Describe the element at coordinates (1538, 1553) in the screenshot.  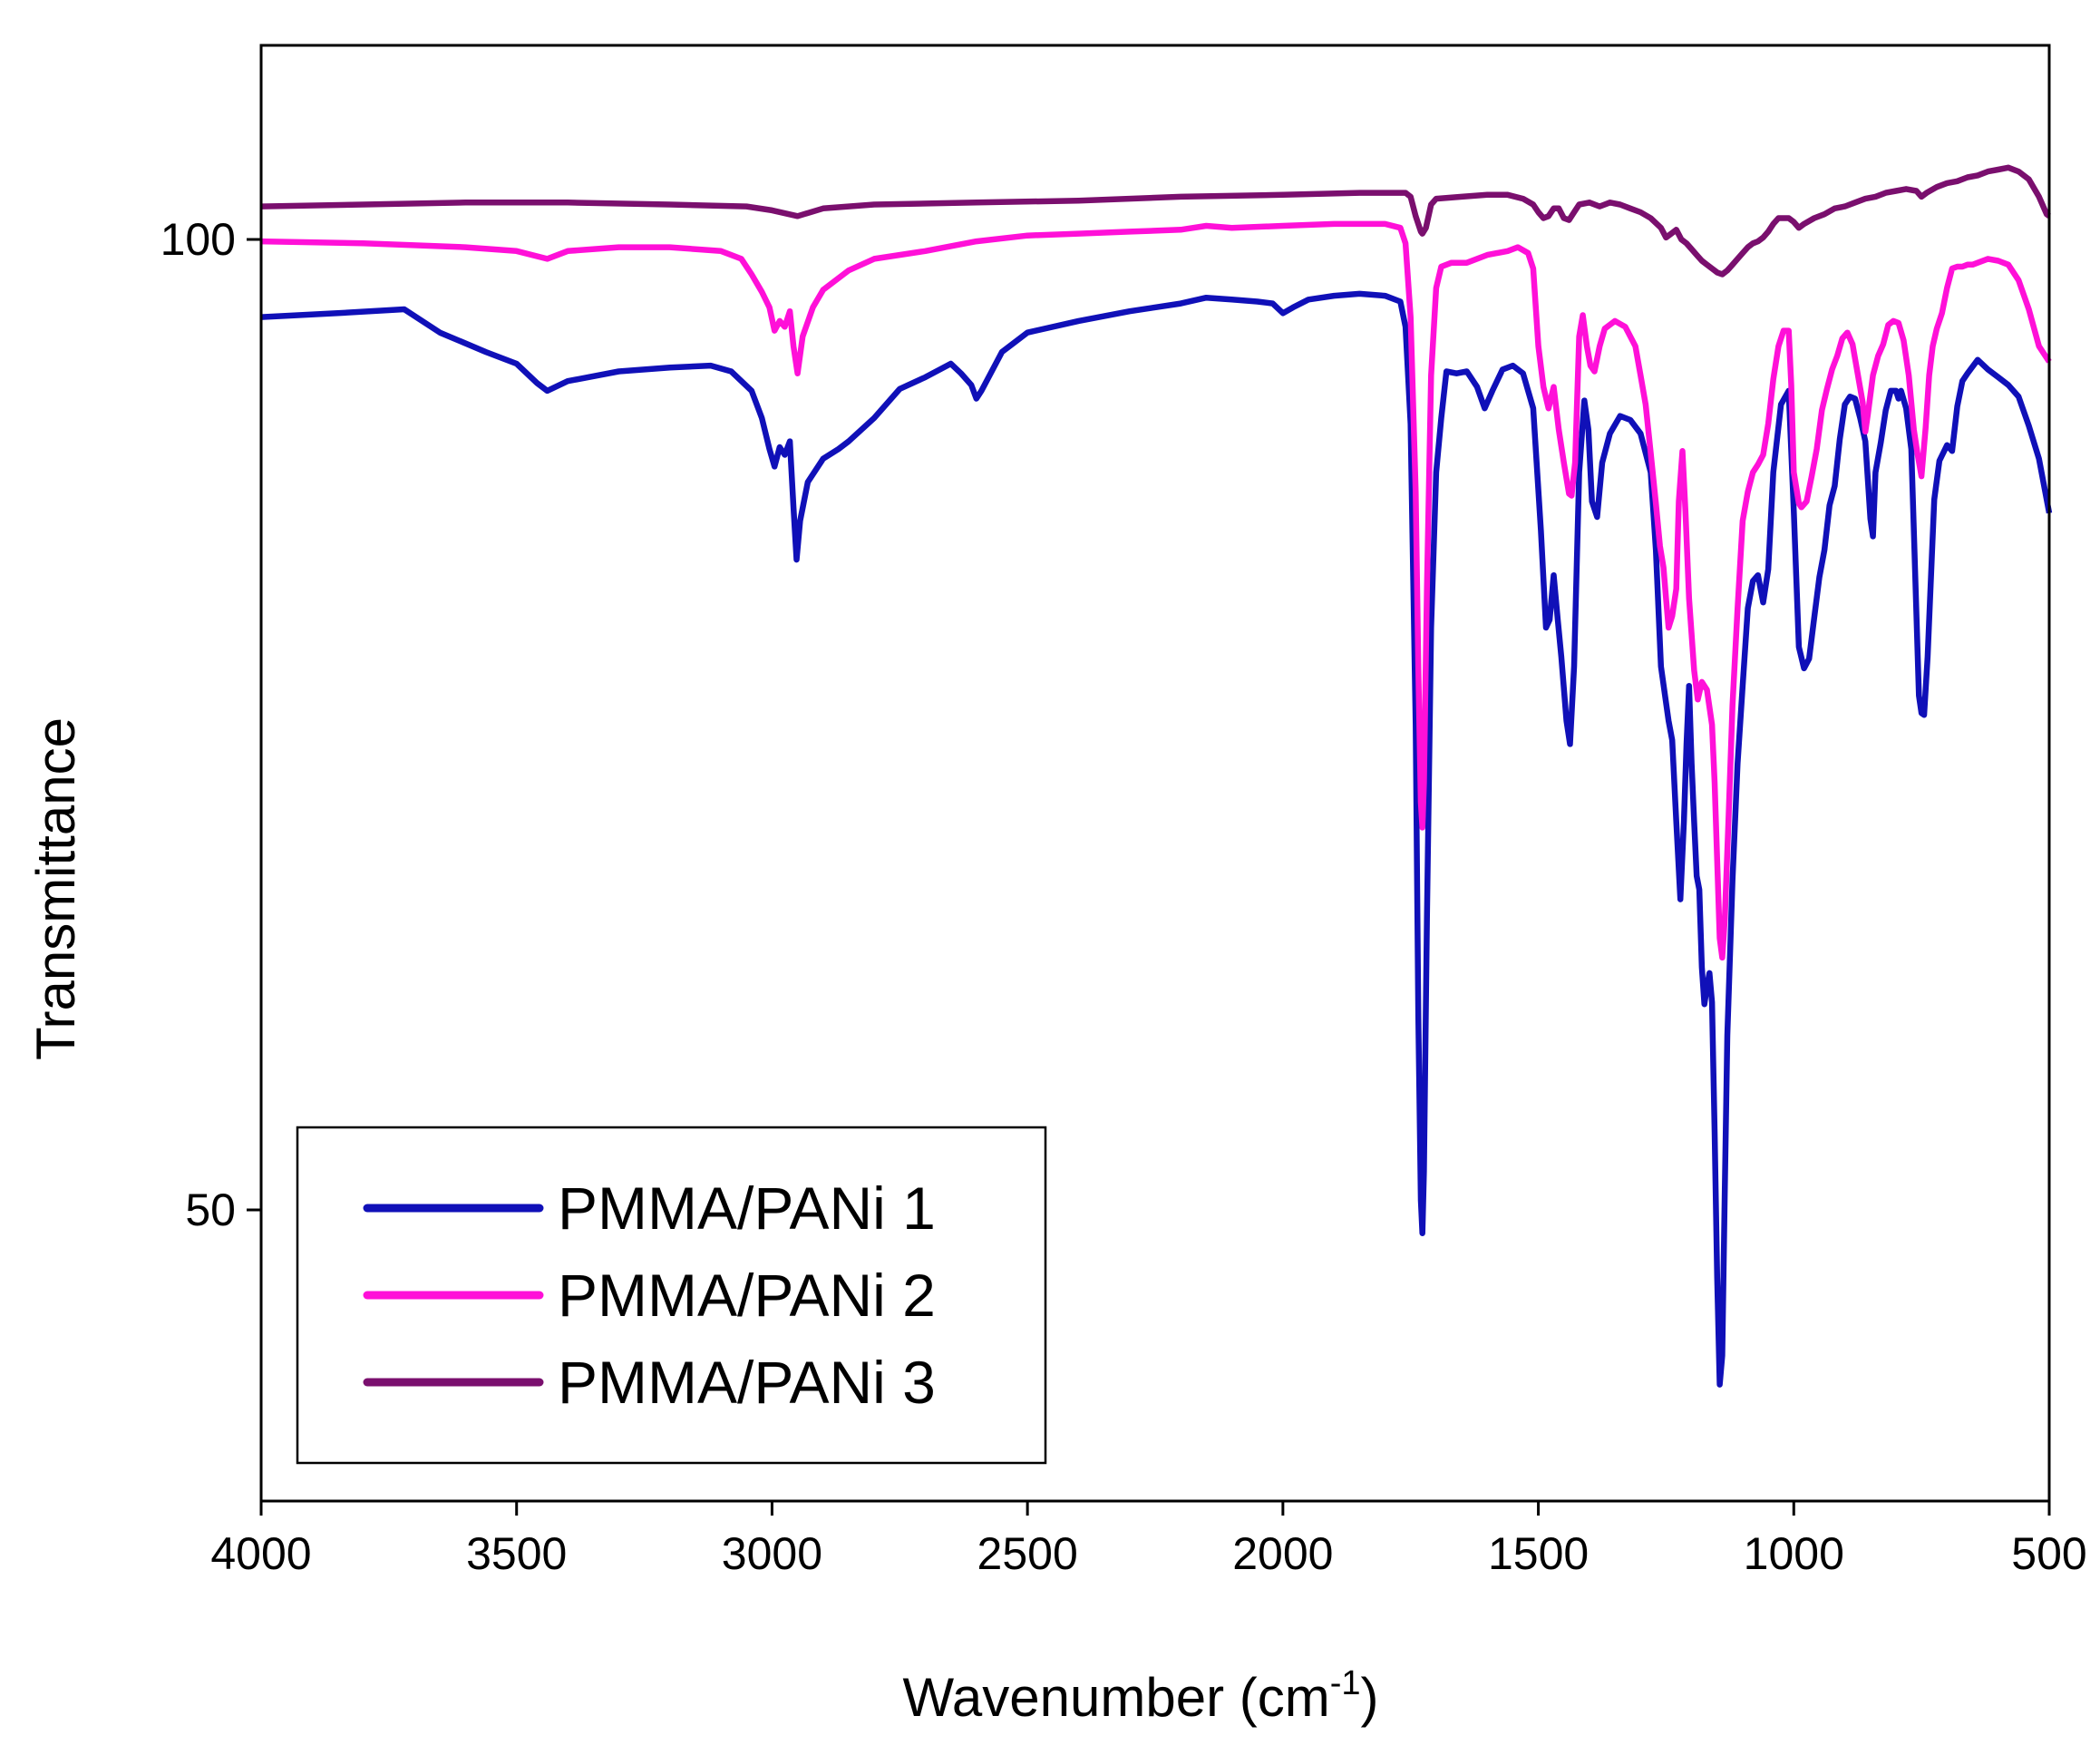
I see `x-tick-label: 1500` at that location.